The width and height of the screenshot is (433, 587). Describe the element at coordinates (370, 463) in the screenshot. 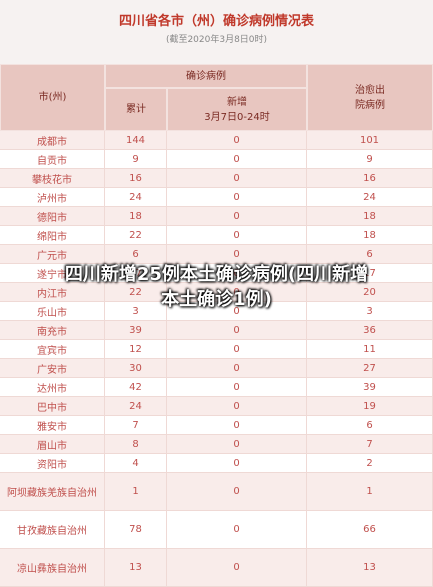

I see `value-cell: 2` at that location.